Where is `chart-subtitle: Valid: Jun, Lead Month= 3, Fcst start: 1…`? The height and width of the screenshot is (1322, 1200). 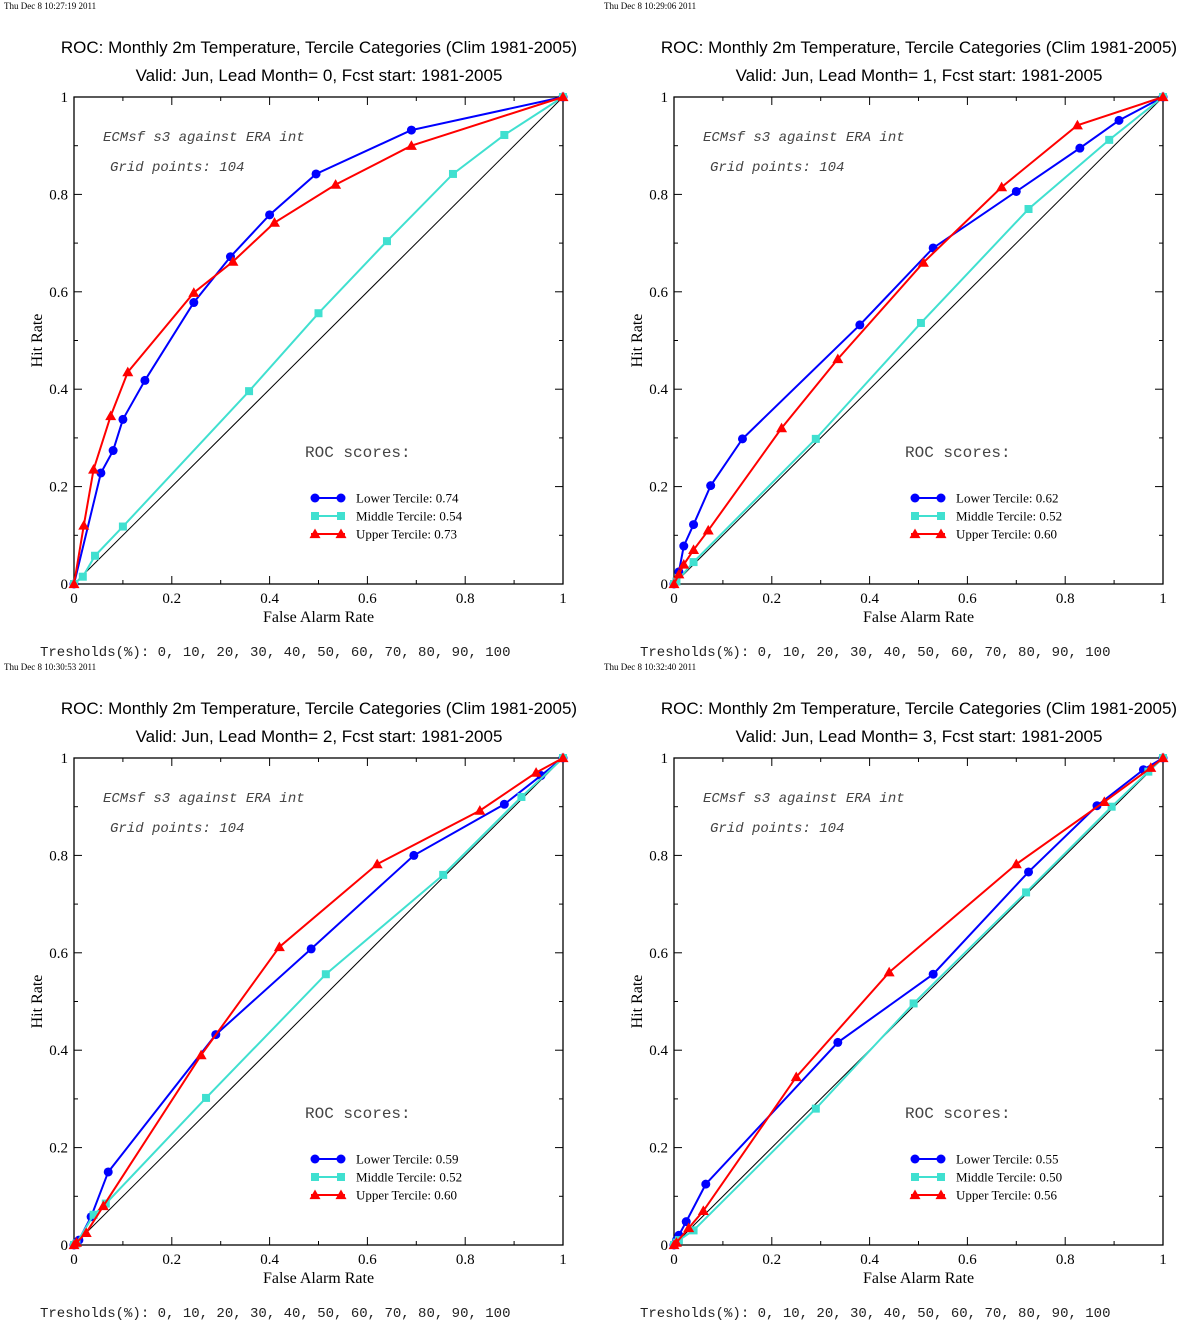
chart-subtitle: Valid: Jun, Lead Month= 3, Fcst start: 1… is located at coordinates (919, 736).